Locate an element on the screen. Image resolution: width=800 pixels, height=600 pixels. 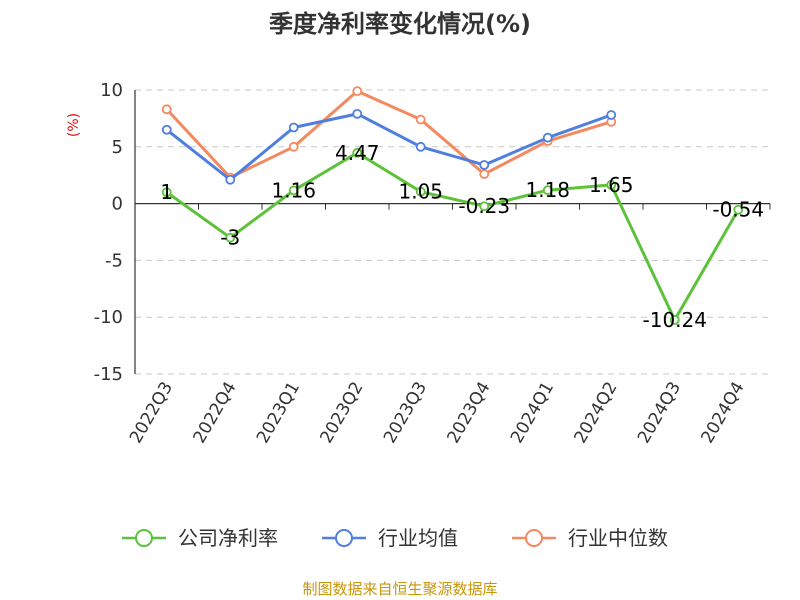
data-label: 1.16 is located at coordinates (293, 190).